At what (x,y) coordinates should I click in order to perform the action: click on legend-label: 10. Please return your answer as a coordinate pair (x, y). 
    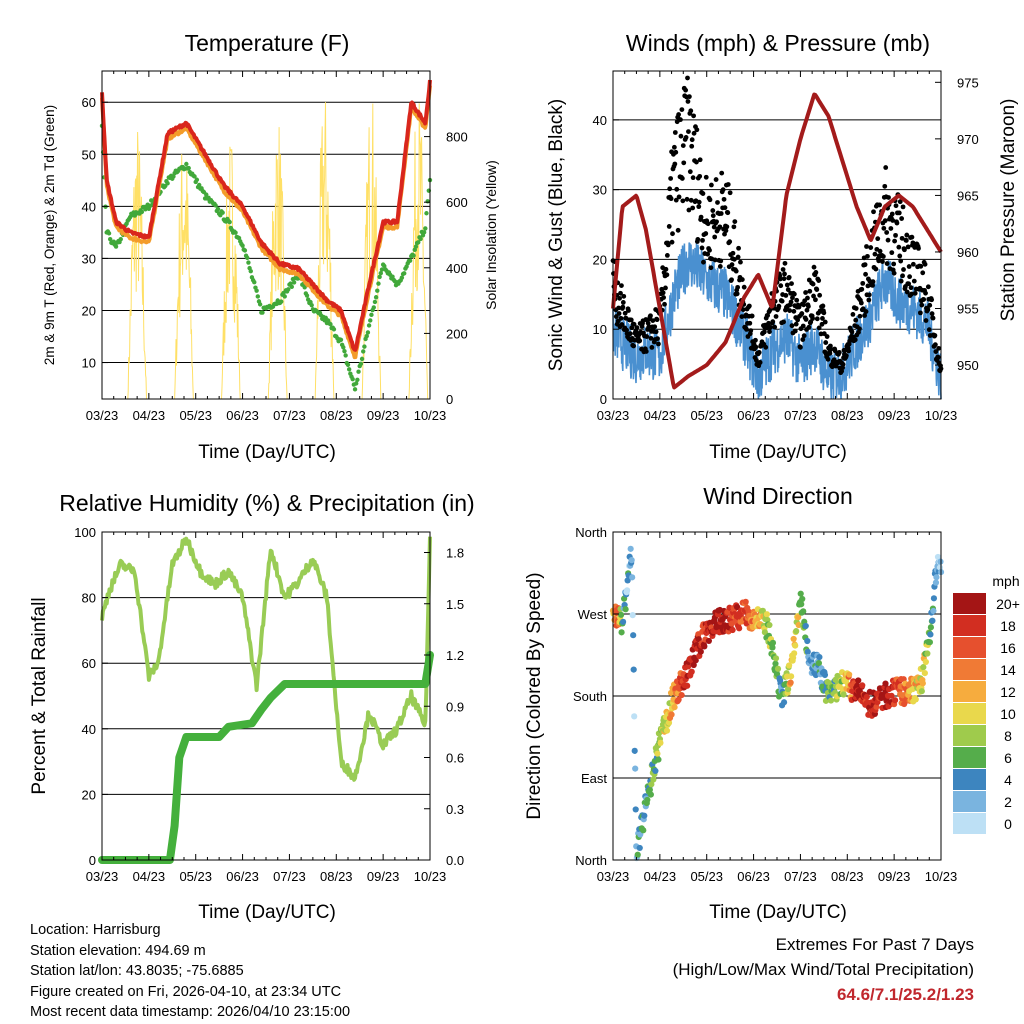
    Looking at the image, I should click on (1008, 714).